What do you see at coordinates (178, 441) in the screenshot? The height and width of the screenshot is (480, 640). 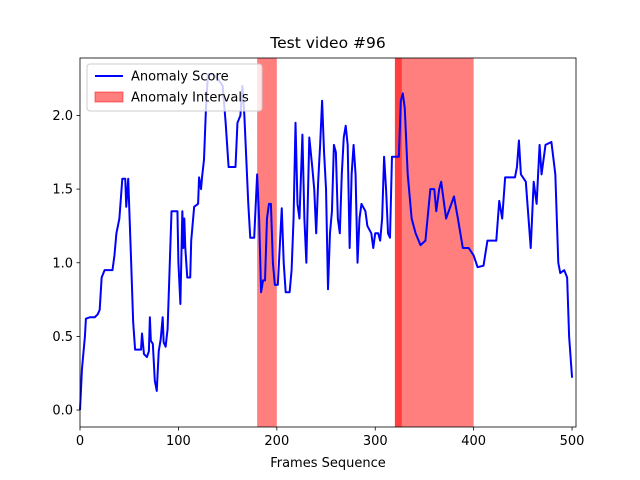 I see `x-tick-label: 100` at bounding box center [178, 441].